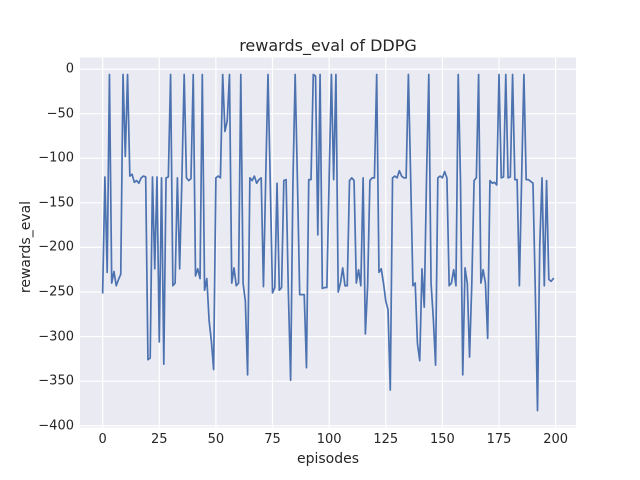  I want to click on x-tick-label: 125, so click(386, 439).